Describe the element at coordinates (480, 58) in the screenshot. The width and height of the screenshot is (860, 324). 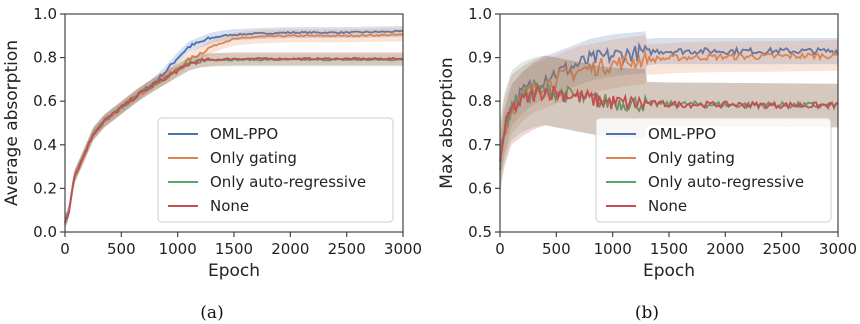
I see `y-tick-label: 0.9` at that location.